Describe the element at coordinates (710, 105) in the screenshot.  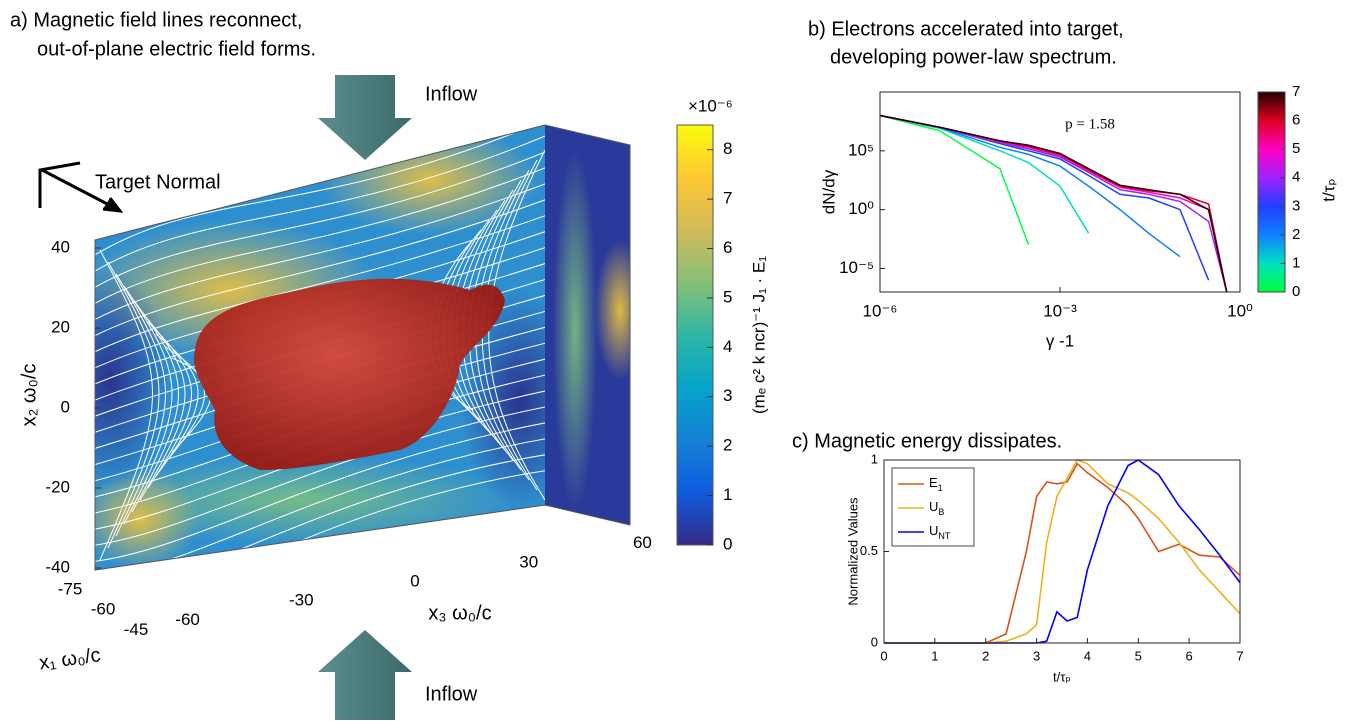
I see `colorbar-scale-label: ×10⁻⁶` at that location.